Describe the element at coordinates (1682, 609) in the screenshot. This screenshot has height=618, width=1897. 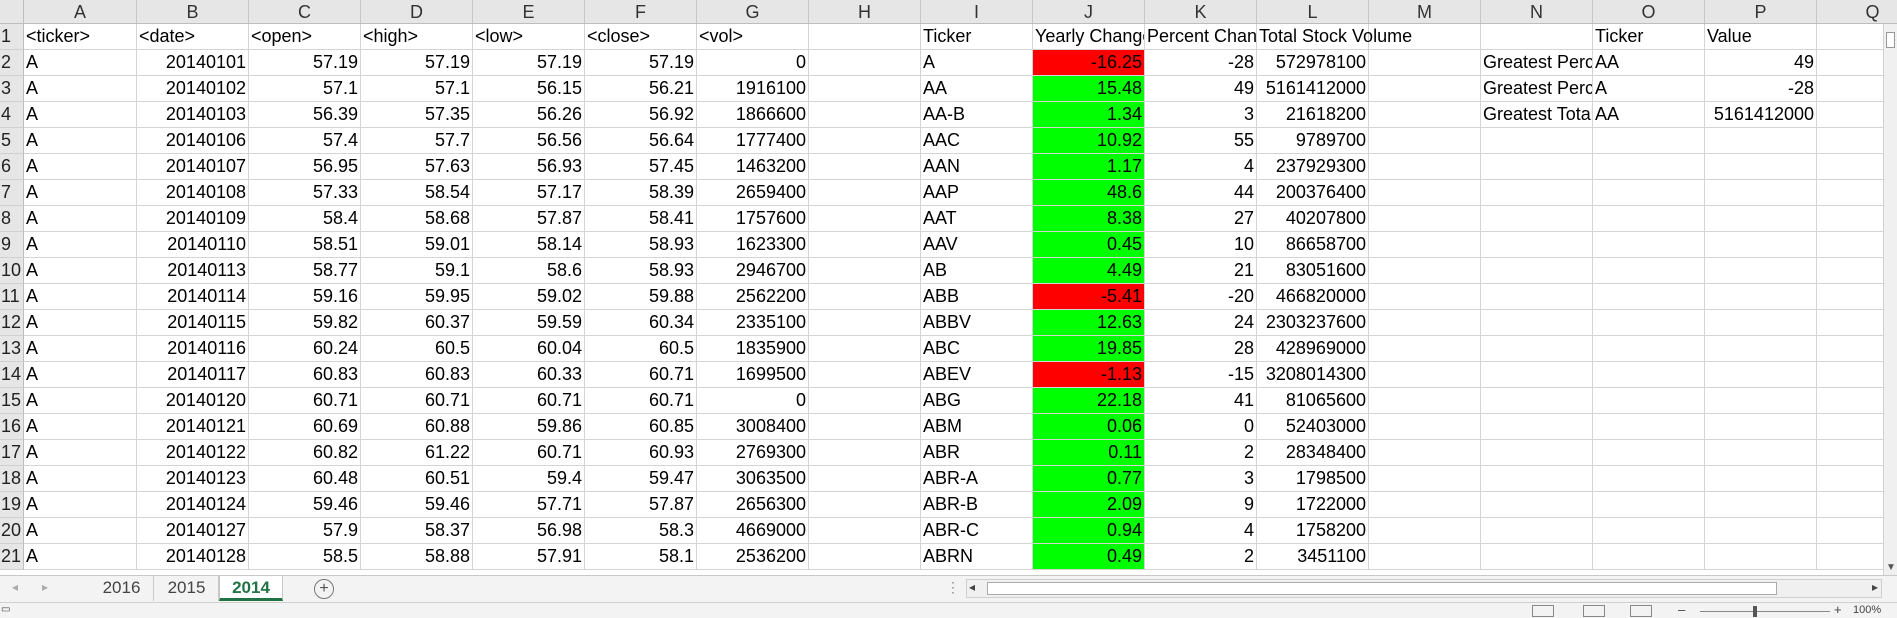
I see `zoom-out-button: –` at that location.